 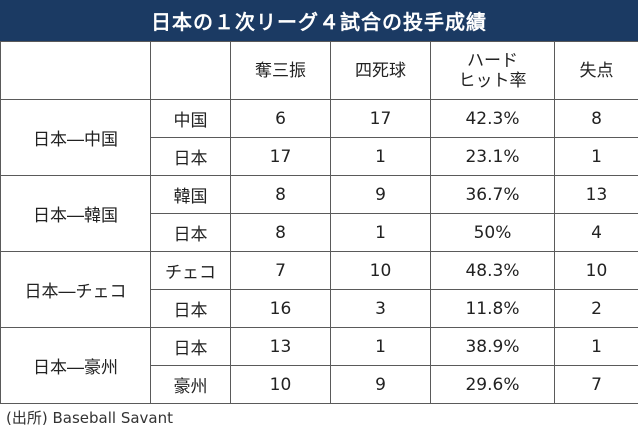 What do you see at coordinates (596, 384) in the screenshot?
I see `runs-cell: 7` at bounding box center [596, 384].